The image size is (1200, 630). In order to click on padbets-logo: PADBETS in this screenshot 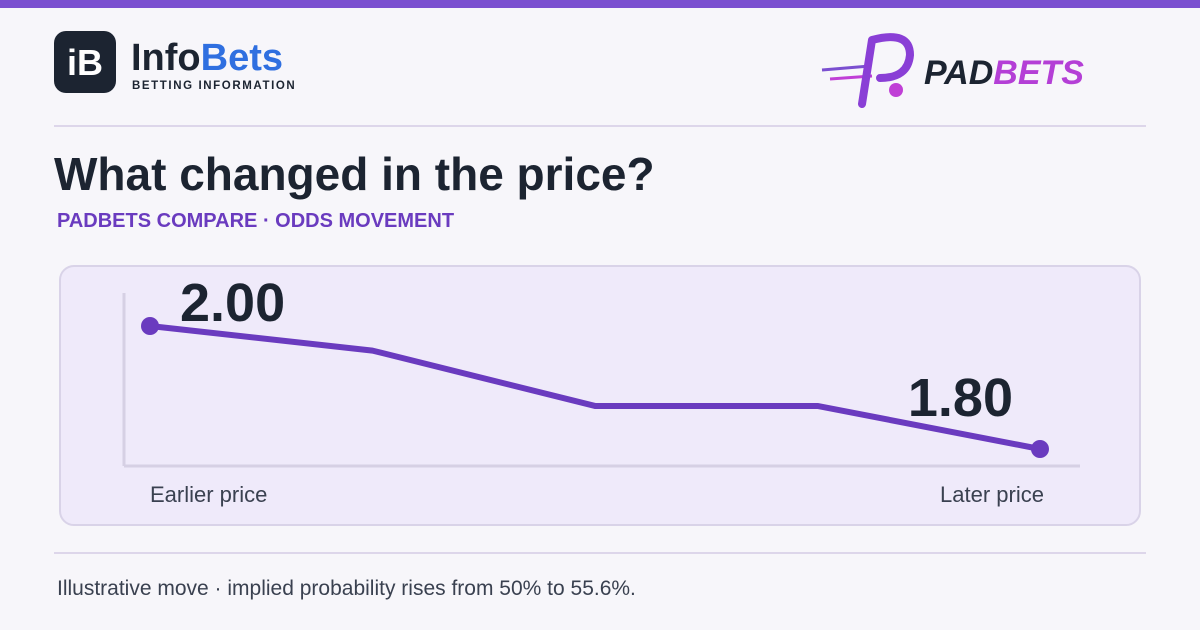, I will do `click(952, 70)`.